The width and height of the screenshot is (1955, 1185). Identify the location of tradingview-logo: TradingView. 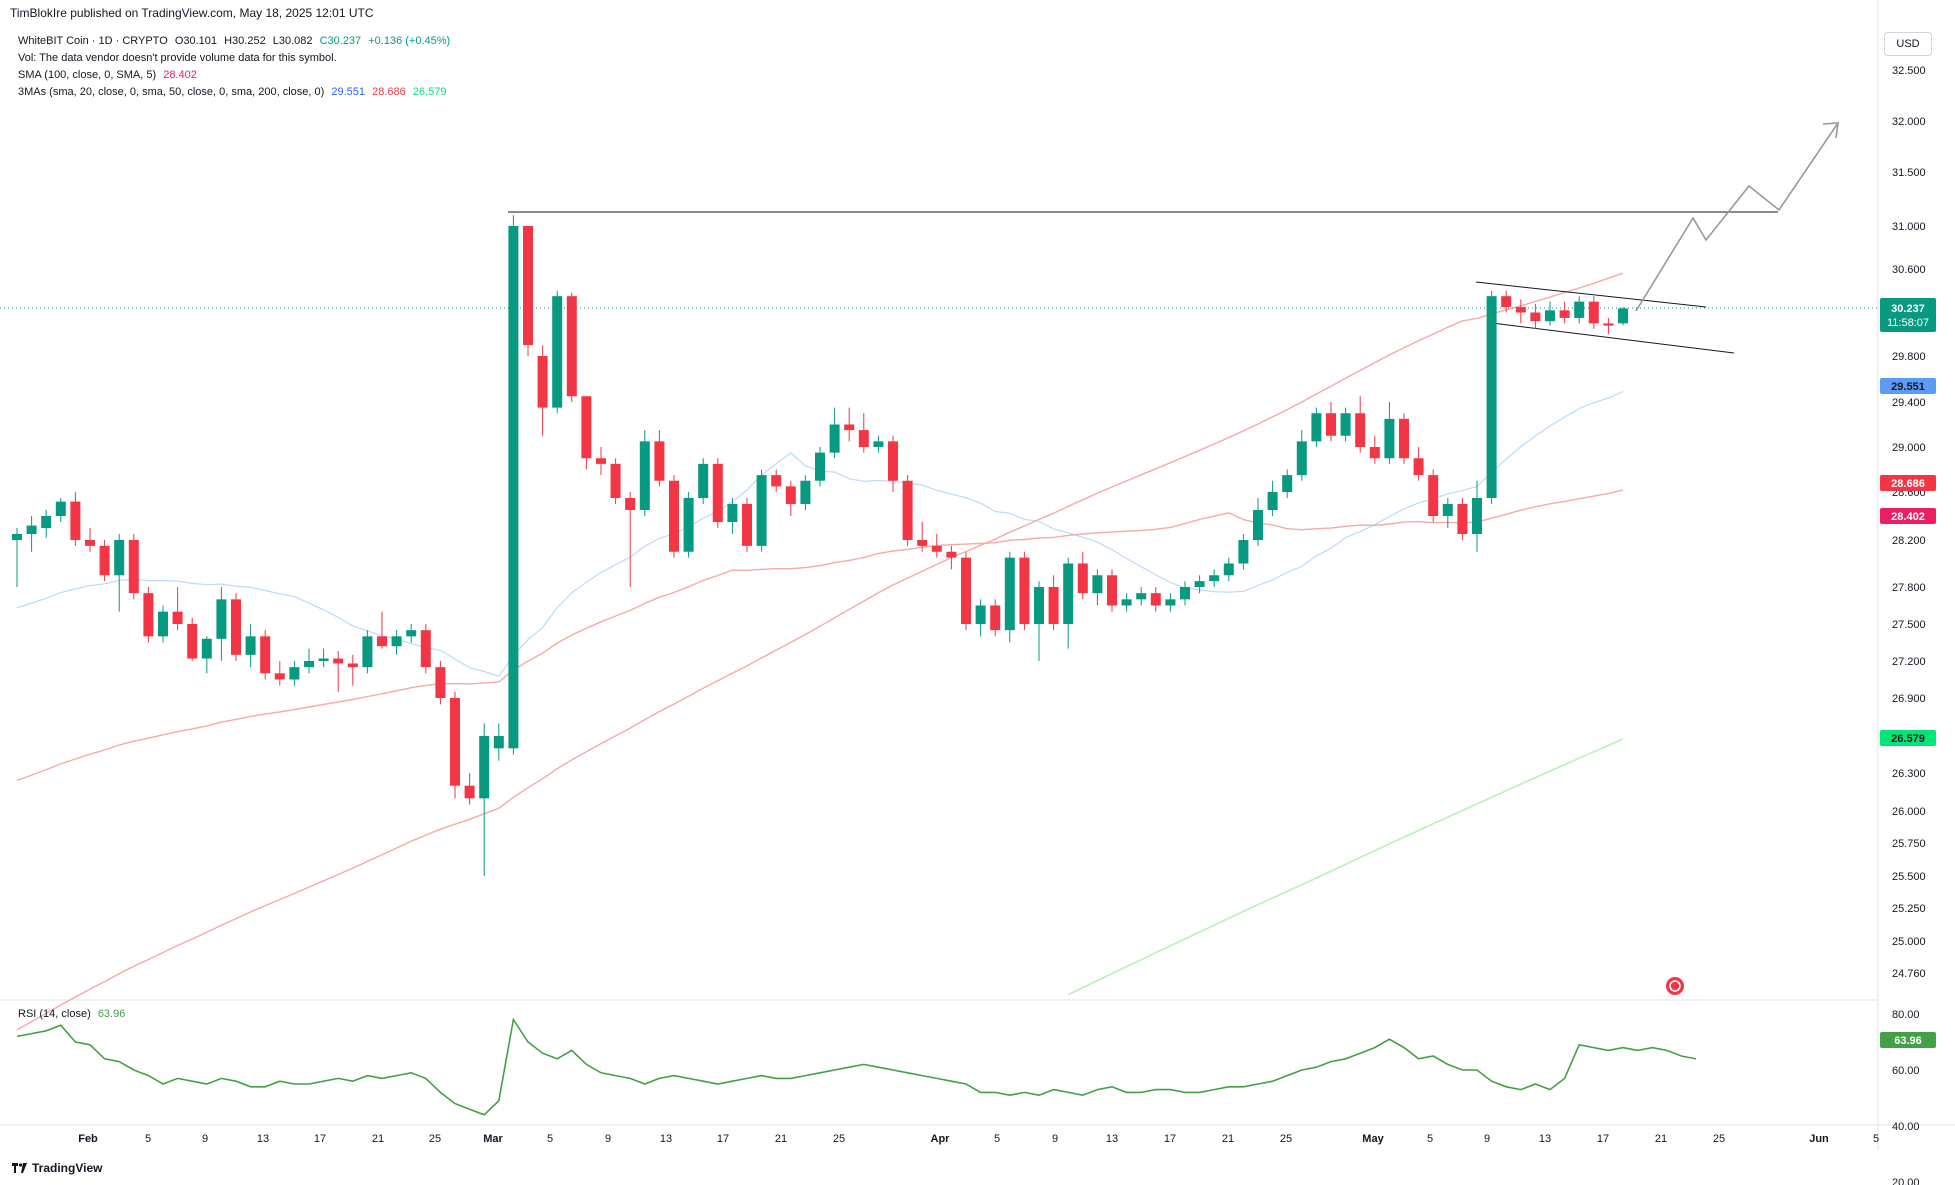
(57, 1168).